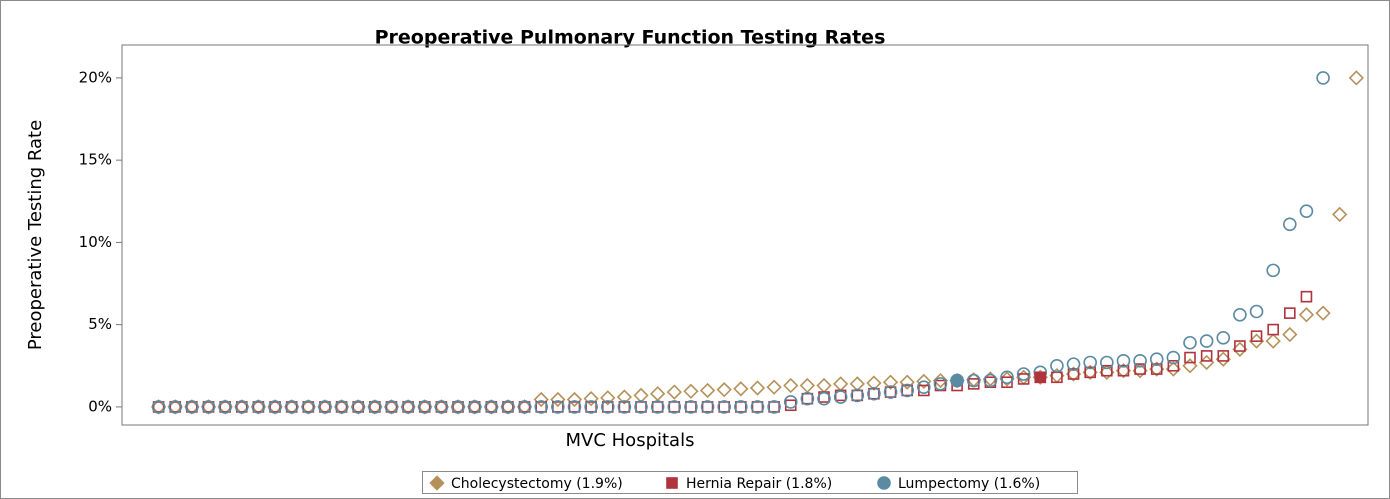  Describe the element at coordinates (1040, 377) in the screenshot. I see `average-point` at that location.